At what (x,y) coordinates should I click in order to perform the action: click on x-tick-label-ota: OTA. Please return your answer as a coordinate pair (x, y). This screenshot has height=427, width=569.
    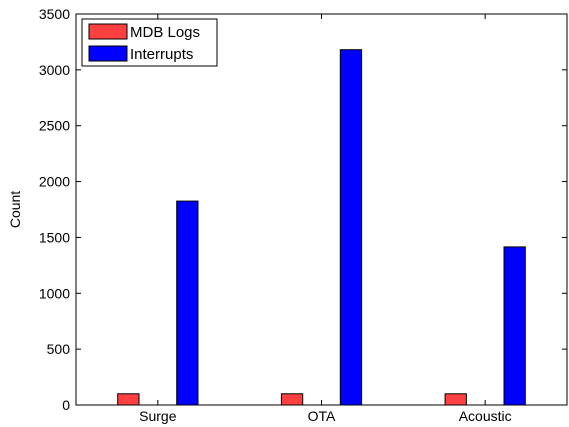
    Looking at the image, I should click on (322, 416).